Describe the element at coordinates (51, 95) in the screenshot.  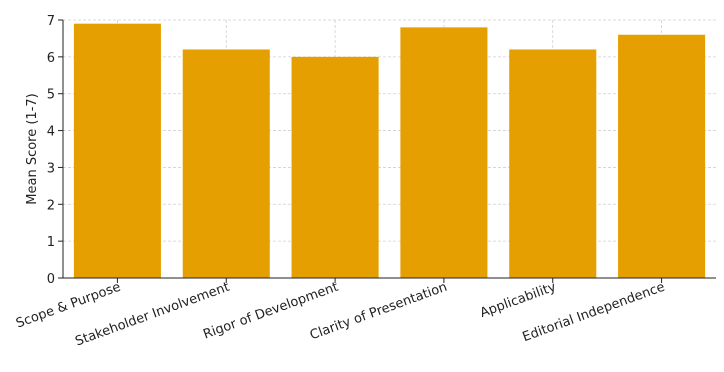
I see `y-tick-label: 5` at that location.